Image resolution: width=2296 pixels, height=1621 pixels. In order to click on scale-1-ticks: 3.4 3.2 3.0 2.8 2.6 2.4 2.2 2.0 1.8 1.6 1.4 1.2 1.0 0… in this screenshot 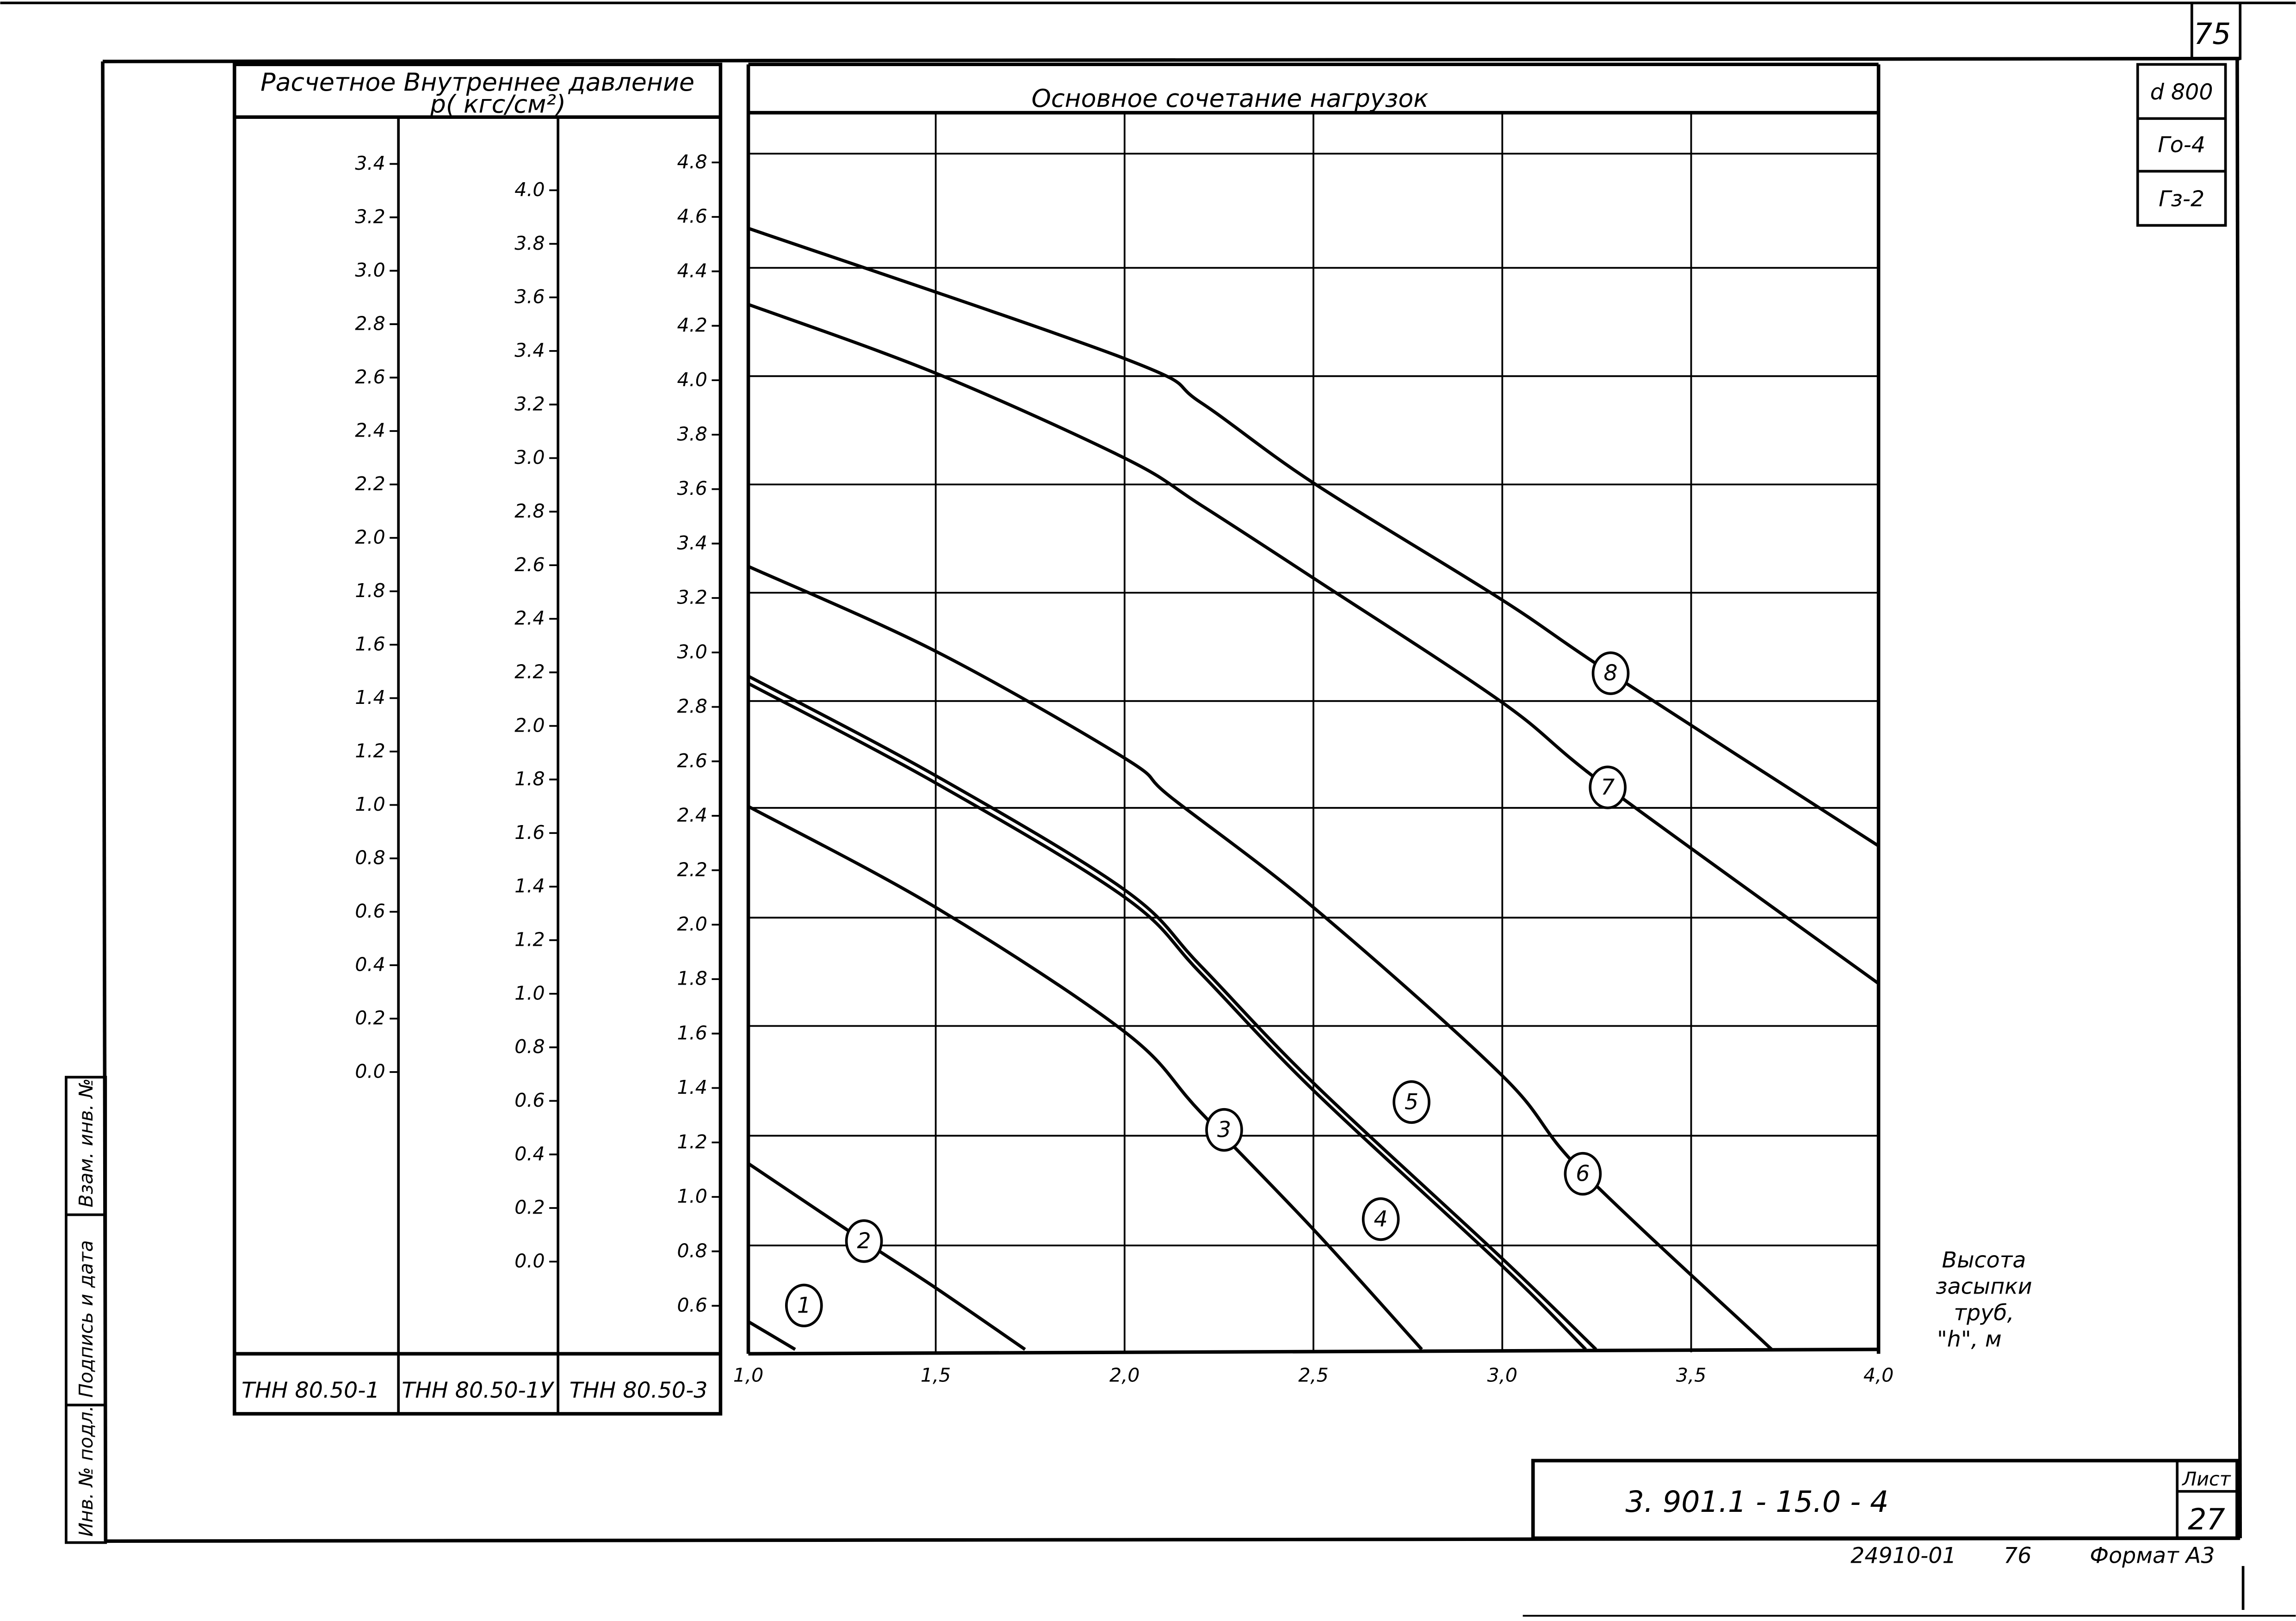, I will do `click(377, 617)`.